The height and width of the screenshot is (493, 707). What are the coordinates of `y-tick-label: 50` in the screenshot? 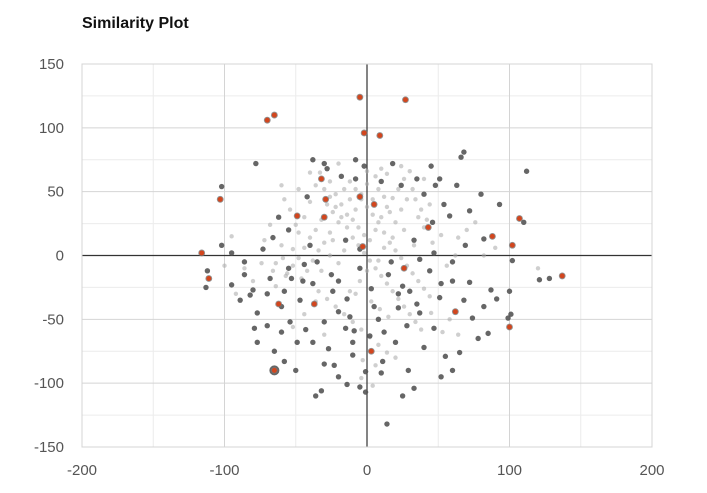 It's located at (55, 192).